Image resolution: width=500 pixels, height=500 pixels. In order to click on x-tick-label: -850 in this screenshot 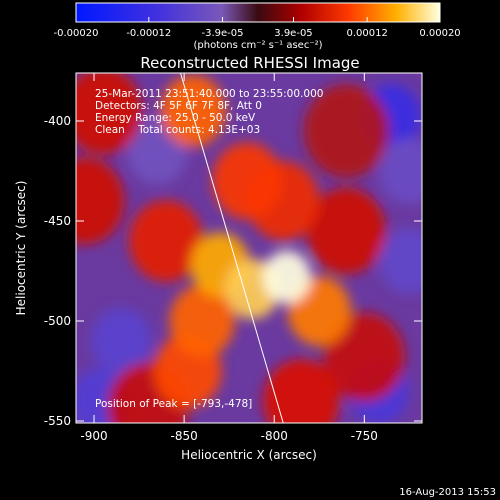, I will do `click(184, 436)`.